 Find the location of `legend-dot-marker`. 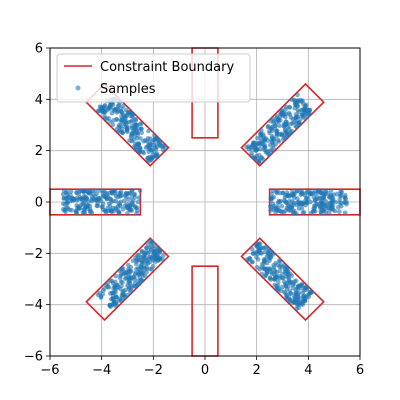

legend-dot-marker is located at coordinates (78, 88).